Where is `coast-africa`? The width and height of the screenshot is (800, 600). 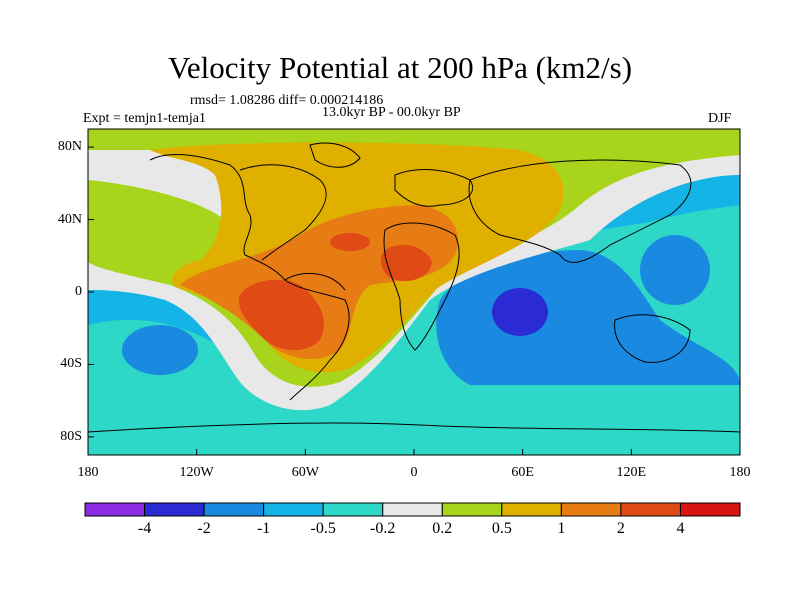 coast-africa is located at coordinates (421, 286).